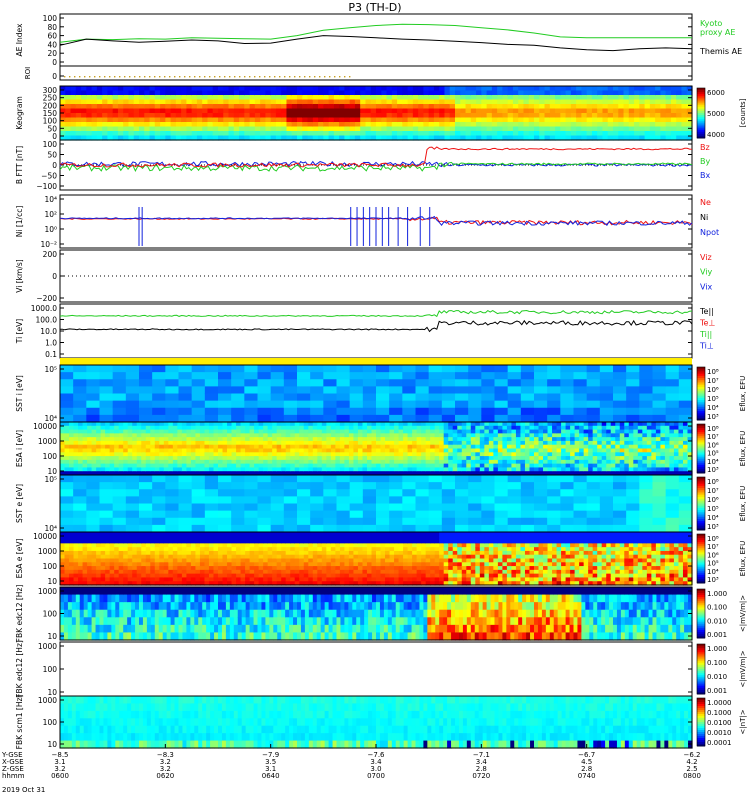  I want to click on colorbar-cell, so click(701, 392).